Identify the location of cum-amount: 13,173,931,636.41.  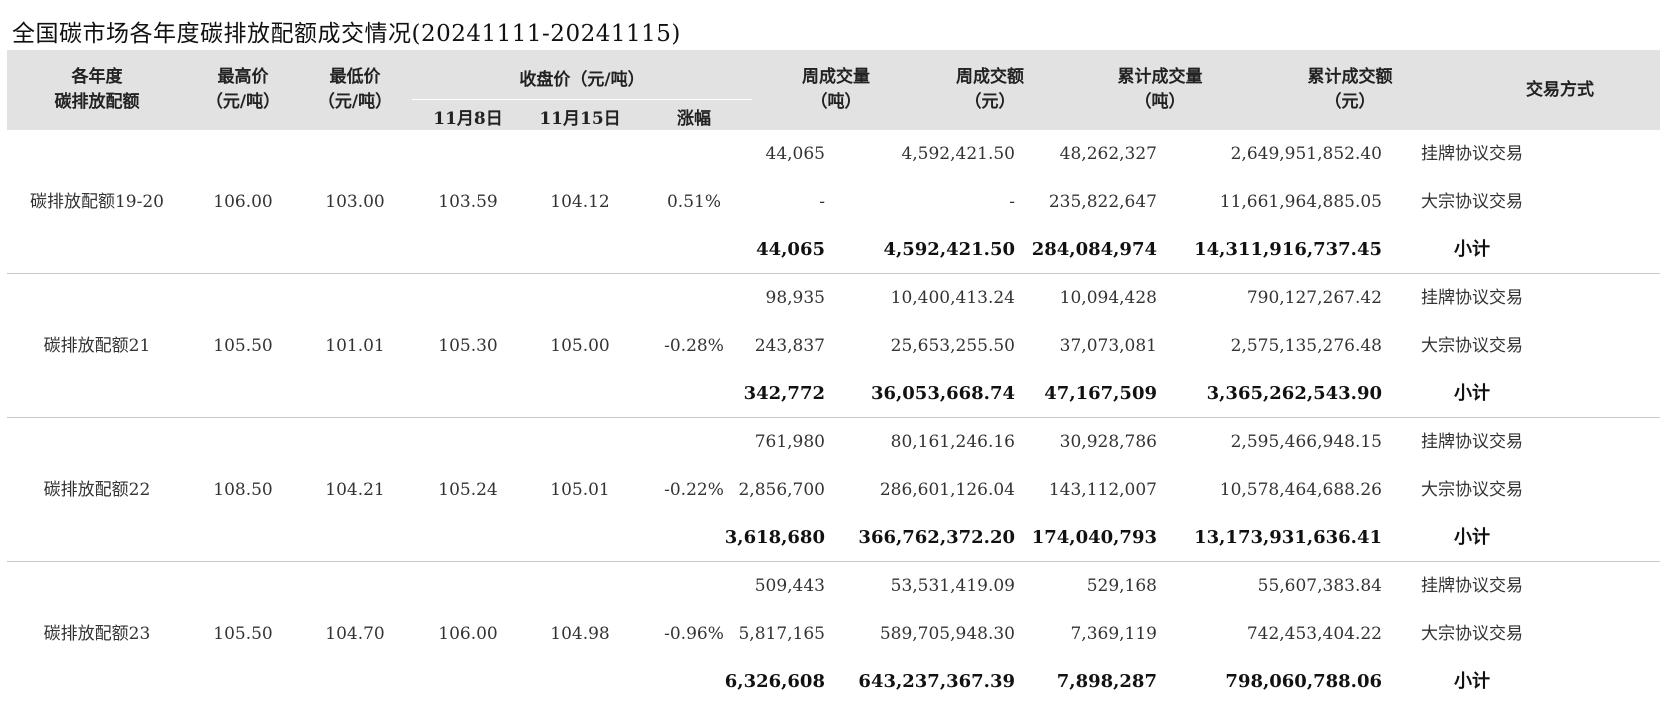
(1288, 537).